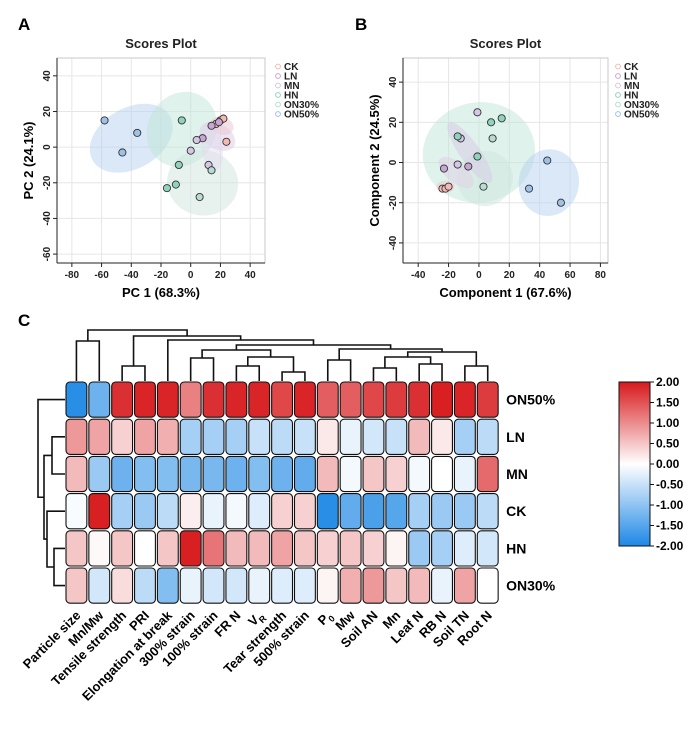  Describe the element at coordinates (290, 77) in the screenshot. I see `legend-label: LN` at that location.